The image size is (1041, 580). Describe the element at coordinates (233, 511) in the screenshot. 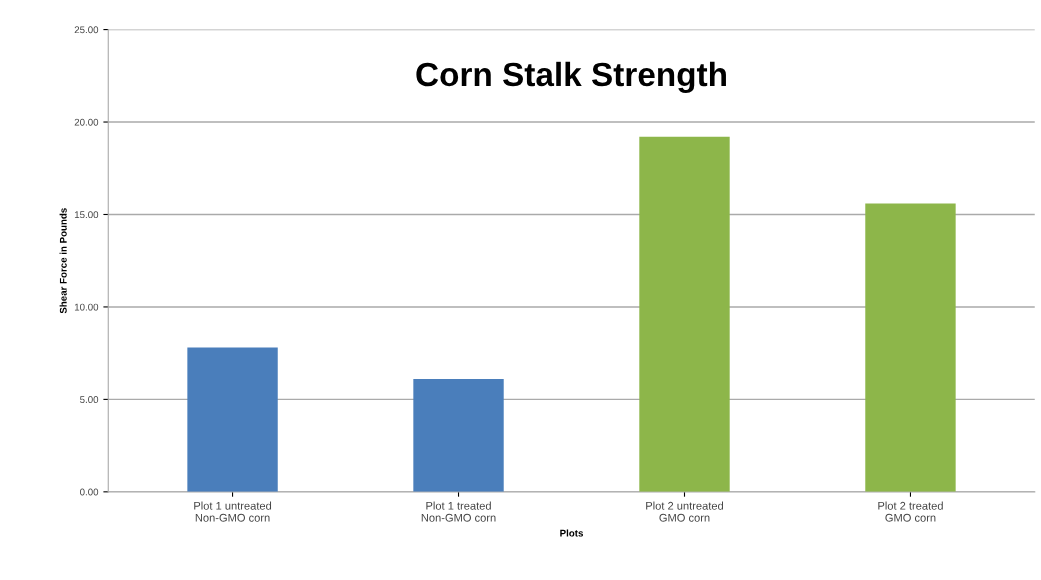

I see `x-tick-label: Plot 1 untreated Non-GMO corn` at that location.